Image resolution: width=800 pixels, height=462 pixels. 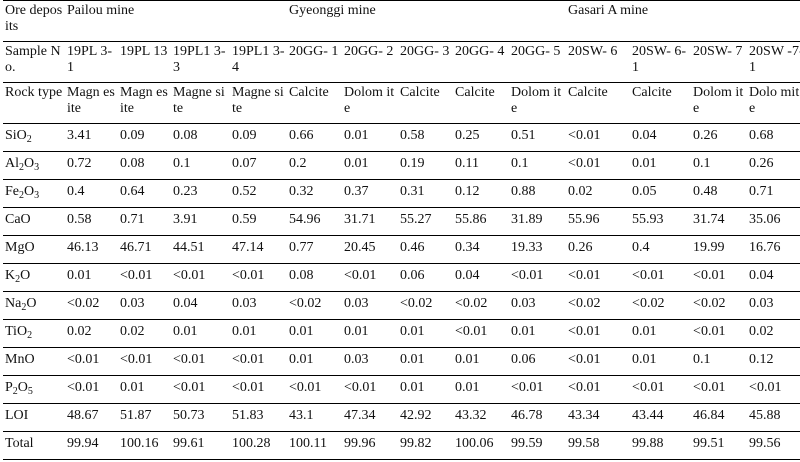 What do you see at coordinates (426, 221) in the screenshot?
I see `value-cell: 55.27` at bounding box center [426, 221].